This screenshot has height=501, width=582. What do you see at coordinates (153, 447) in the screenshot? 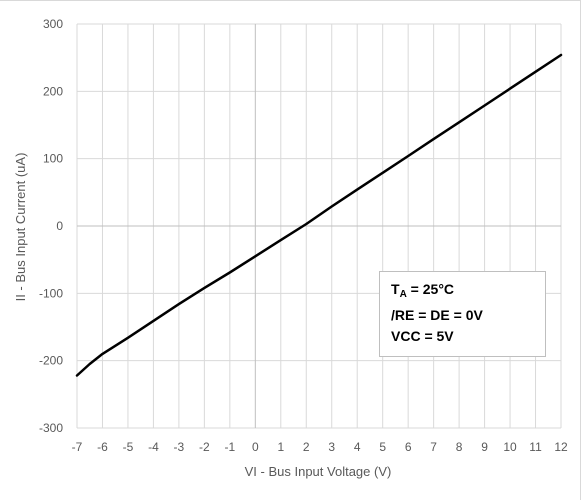
I see `x-tick-label: -4` at bounding box center [153, 447].